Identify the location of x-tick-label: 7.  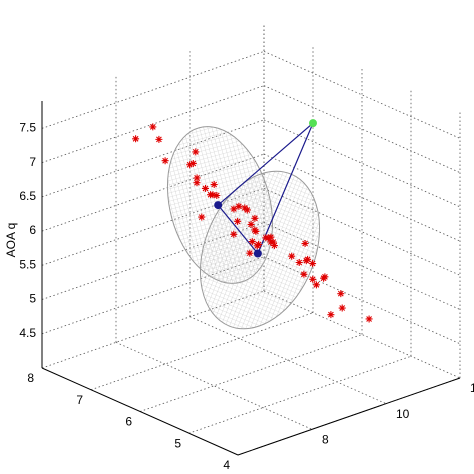
(79, 400).